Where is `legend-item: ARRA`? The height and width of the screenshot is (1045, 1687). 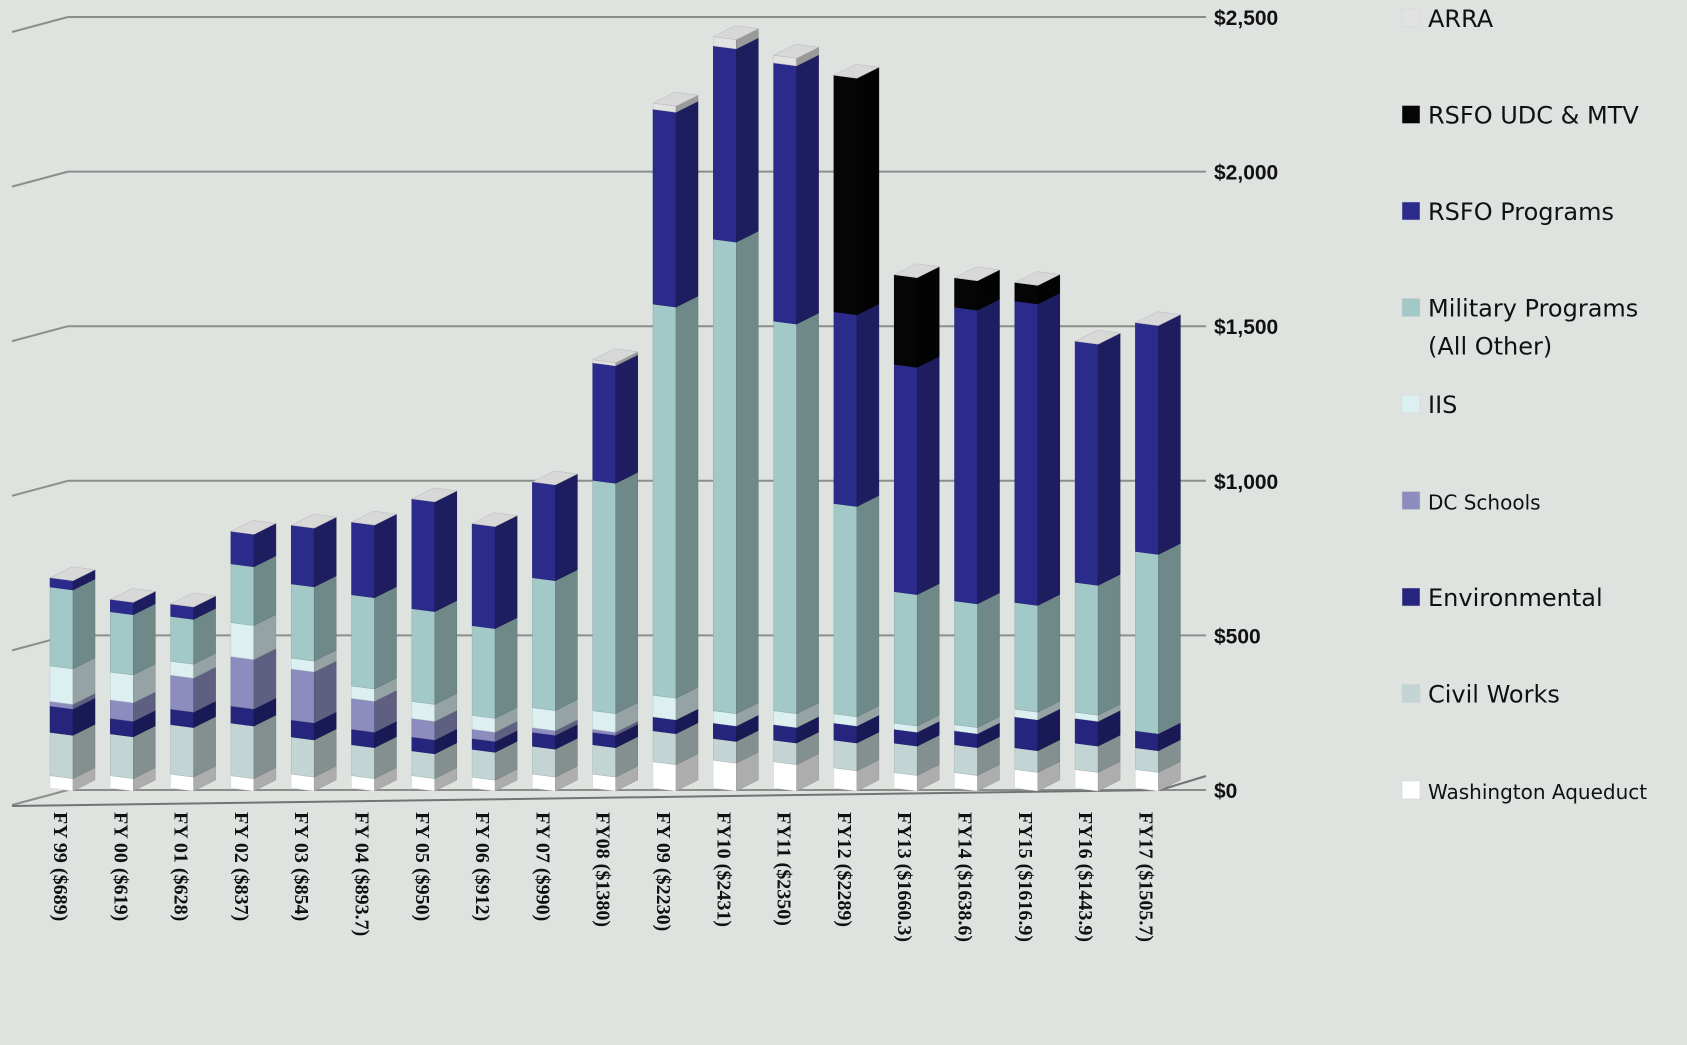
legend-item: ARRA is located at coordinates (1447, 19).